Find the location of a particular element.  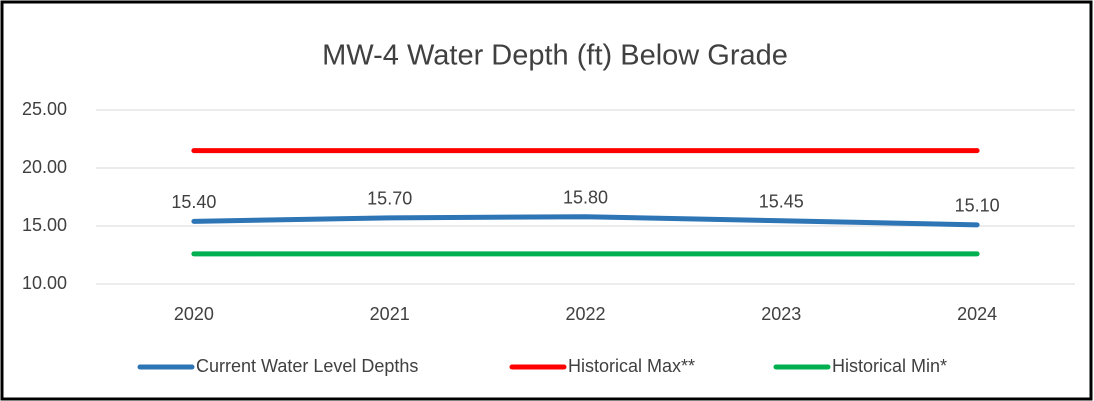

y-tick-label: 20.00 is located at coordinates (44, 167).